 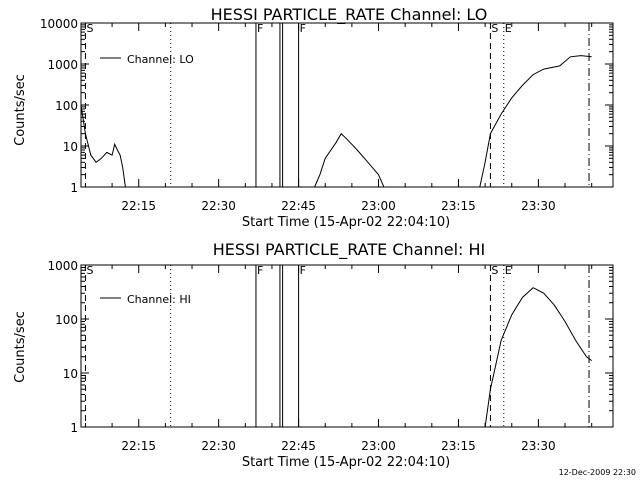 I want to click on legend: Channel: HI, so click(x=145, y=299).